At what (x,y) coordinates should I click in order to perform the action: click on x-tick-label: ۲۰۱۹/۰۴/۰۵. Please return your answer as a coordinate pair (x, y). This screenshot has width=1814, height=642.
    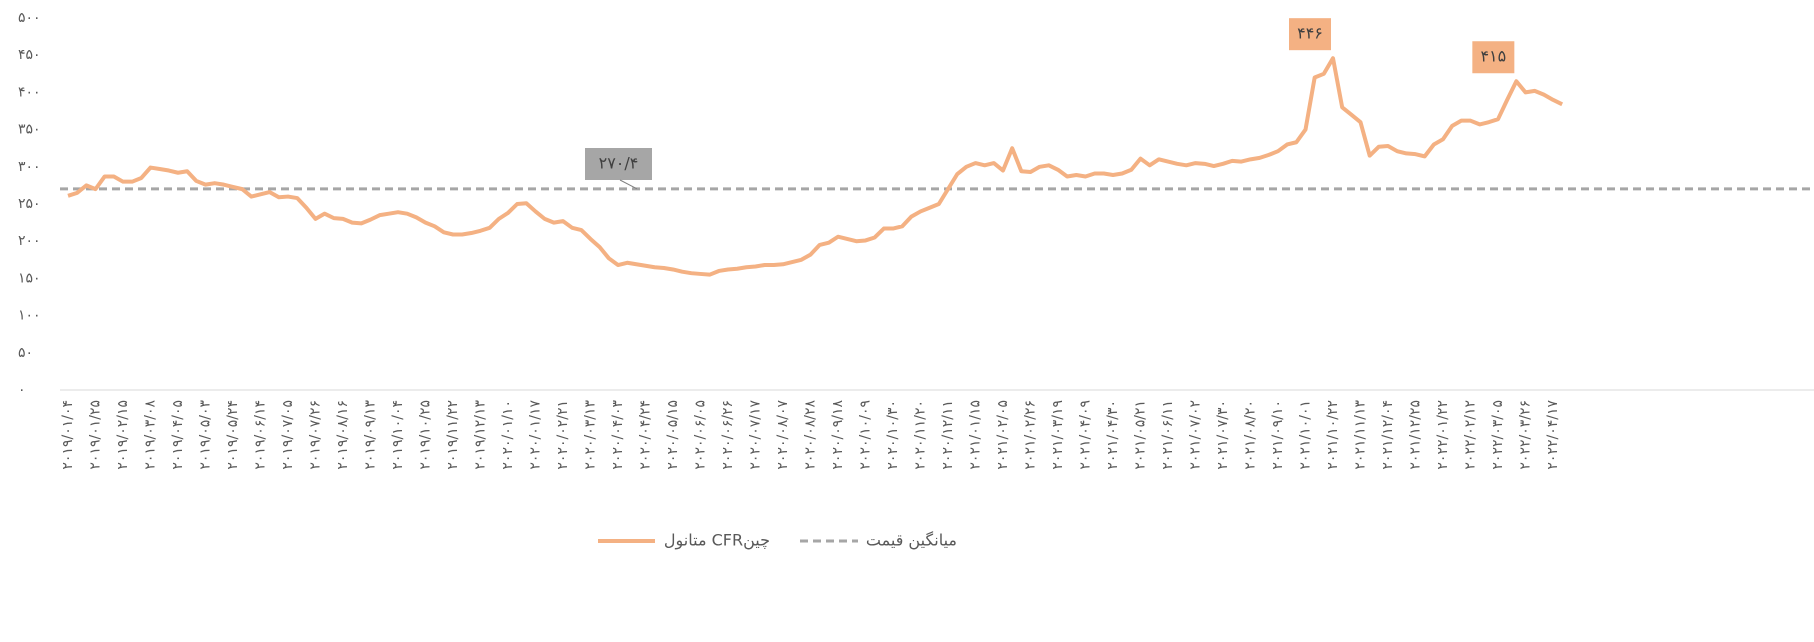
    Looking at the image, I should click on (178, 435).